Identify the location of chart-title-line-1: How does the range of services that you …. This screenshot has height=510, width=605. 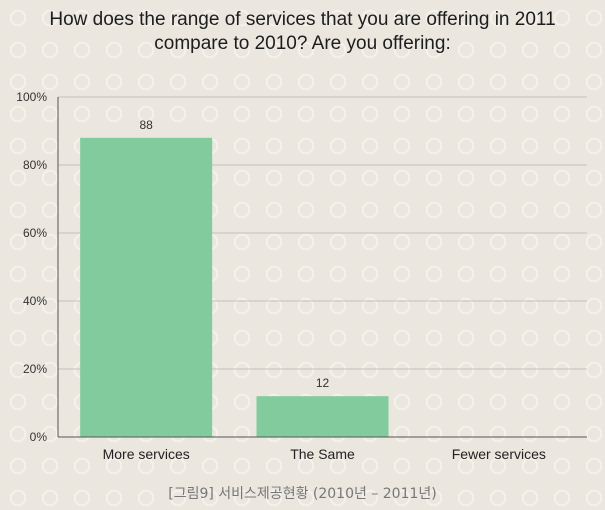
(302, 19).